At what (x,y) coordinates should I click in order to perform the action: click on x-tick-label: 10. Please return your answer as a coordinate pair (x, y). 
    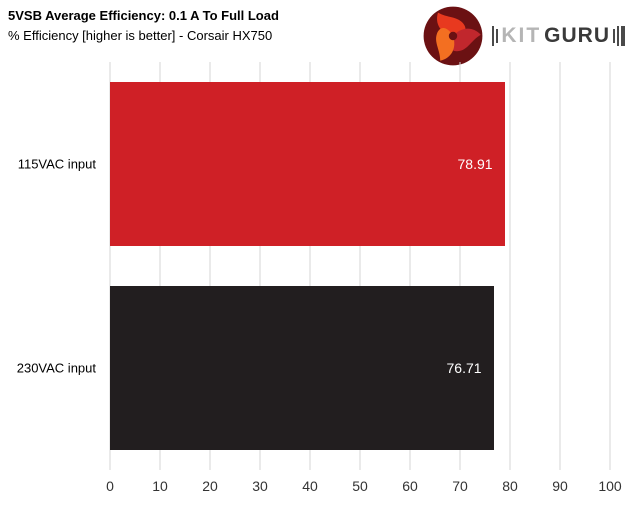
    Looking at the image, I should click on (160, 486).